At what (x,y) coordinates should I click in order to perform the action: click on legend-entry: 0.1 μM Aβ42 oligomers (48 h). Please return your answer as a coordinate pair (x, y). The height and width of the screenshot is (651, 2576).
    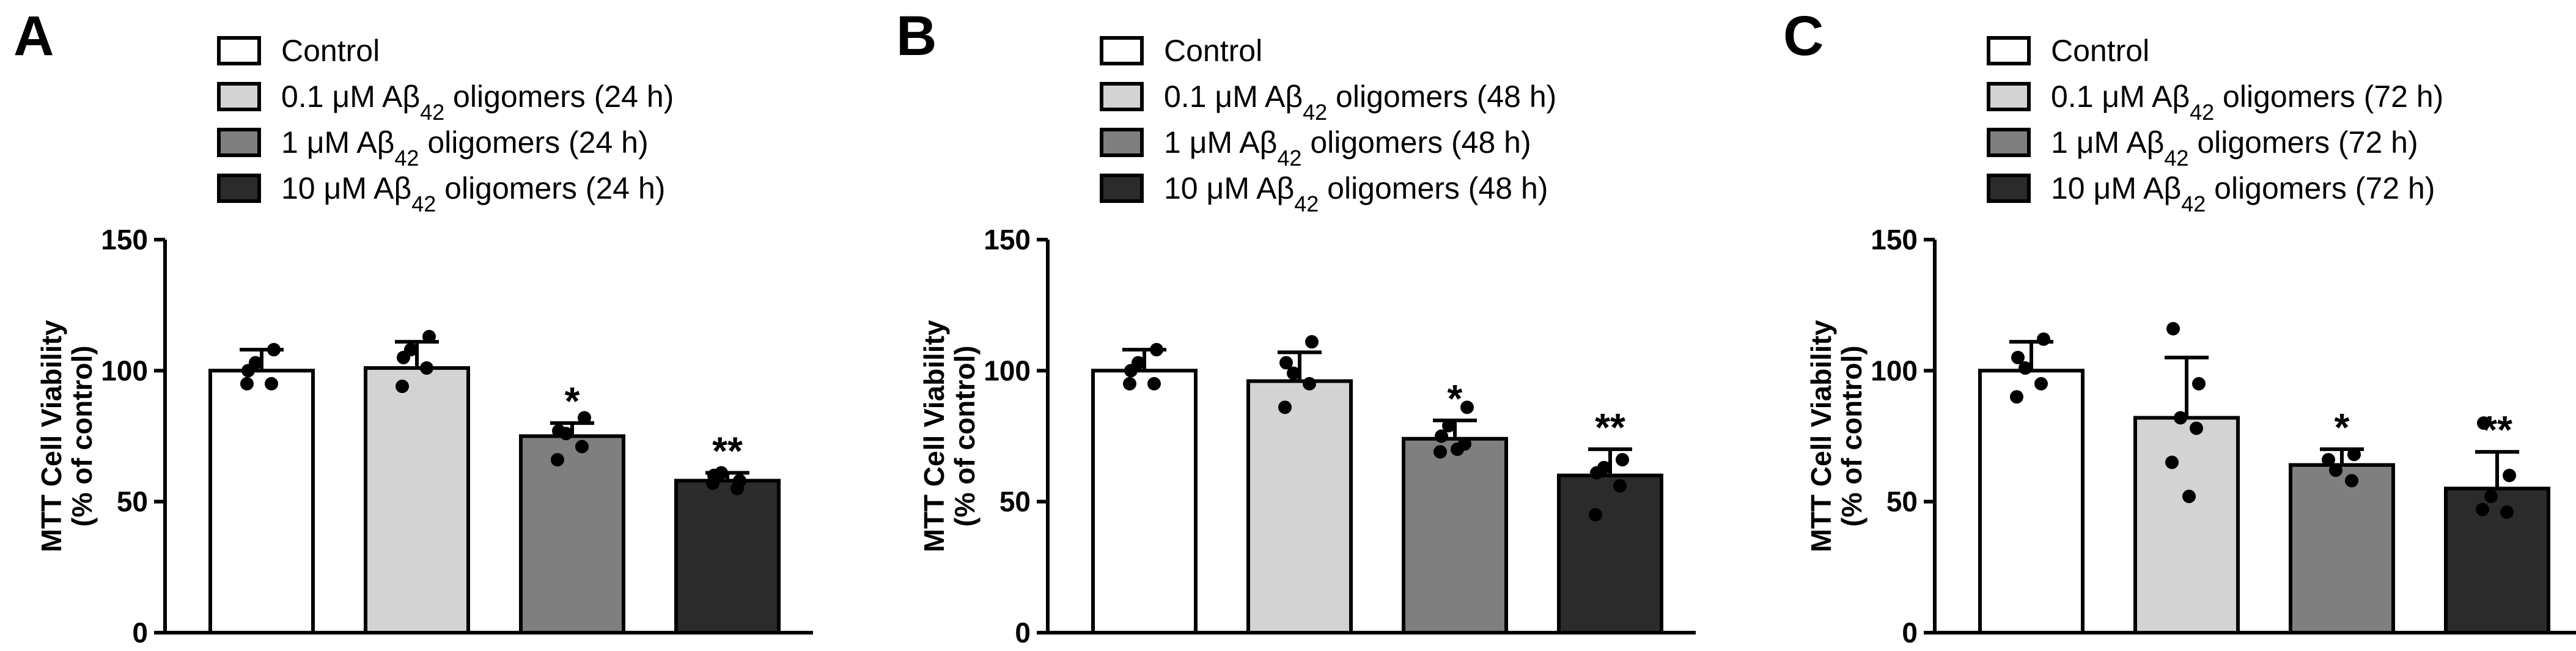
    Looking at the image, I should click on (1360, 102).